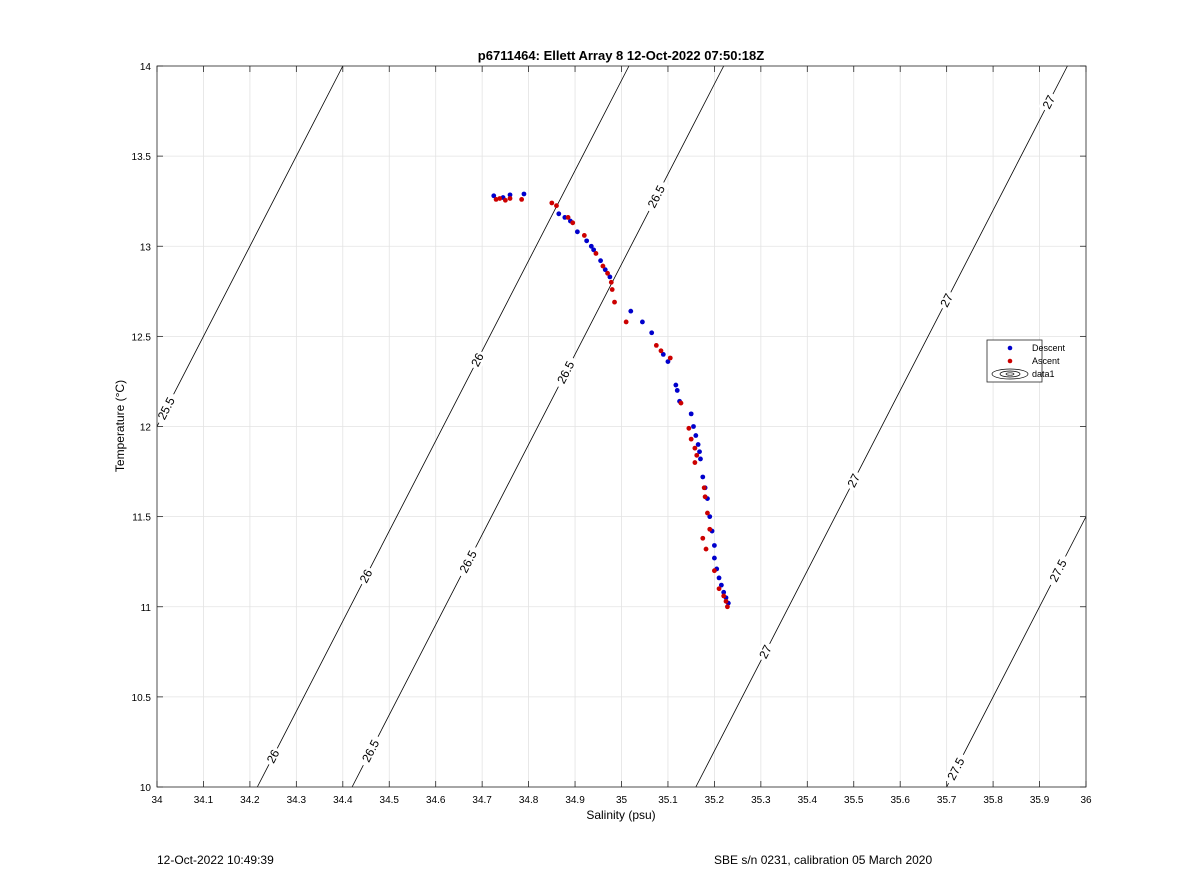 The image size is (1200, 885). I want to click on legend-ascent-marker, so click(1010, 361).